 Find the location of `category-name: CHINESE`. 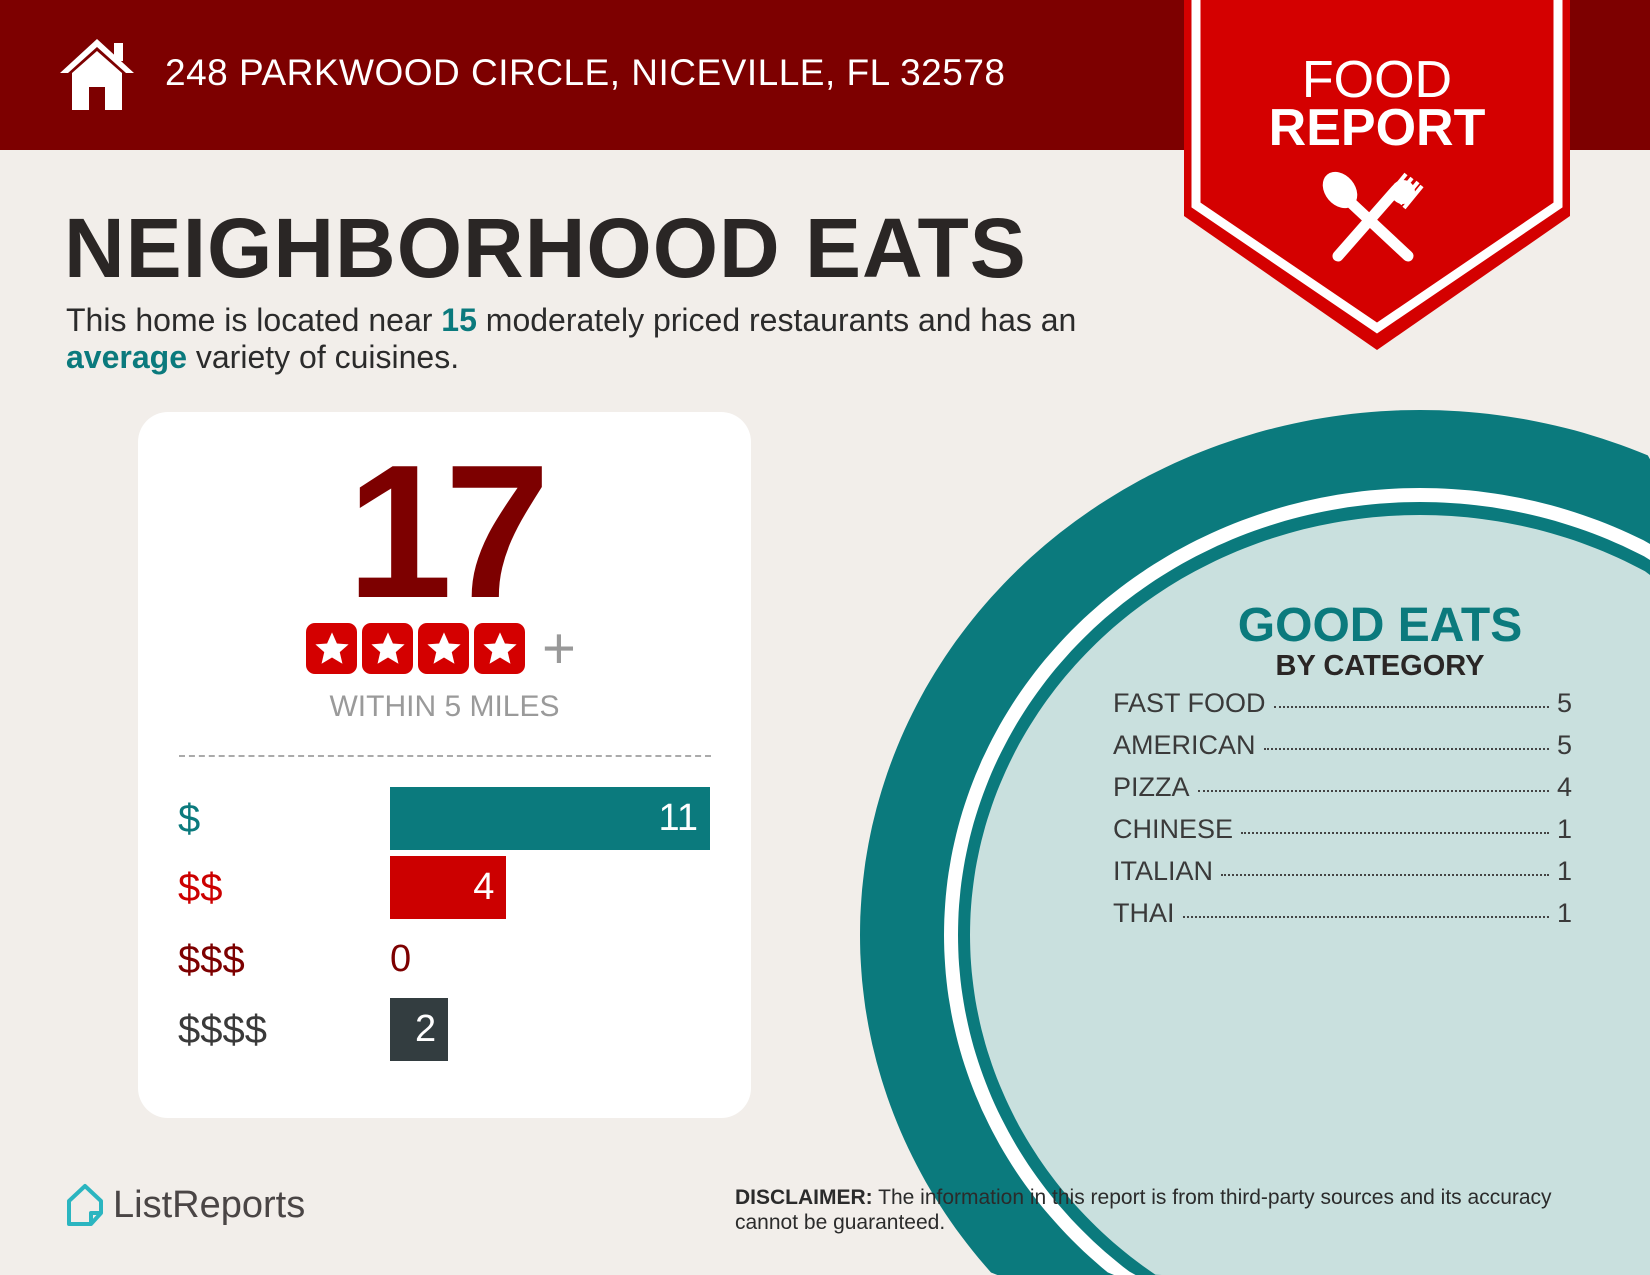

category-name: CHINESE is located at coordinates (1173, 829).